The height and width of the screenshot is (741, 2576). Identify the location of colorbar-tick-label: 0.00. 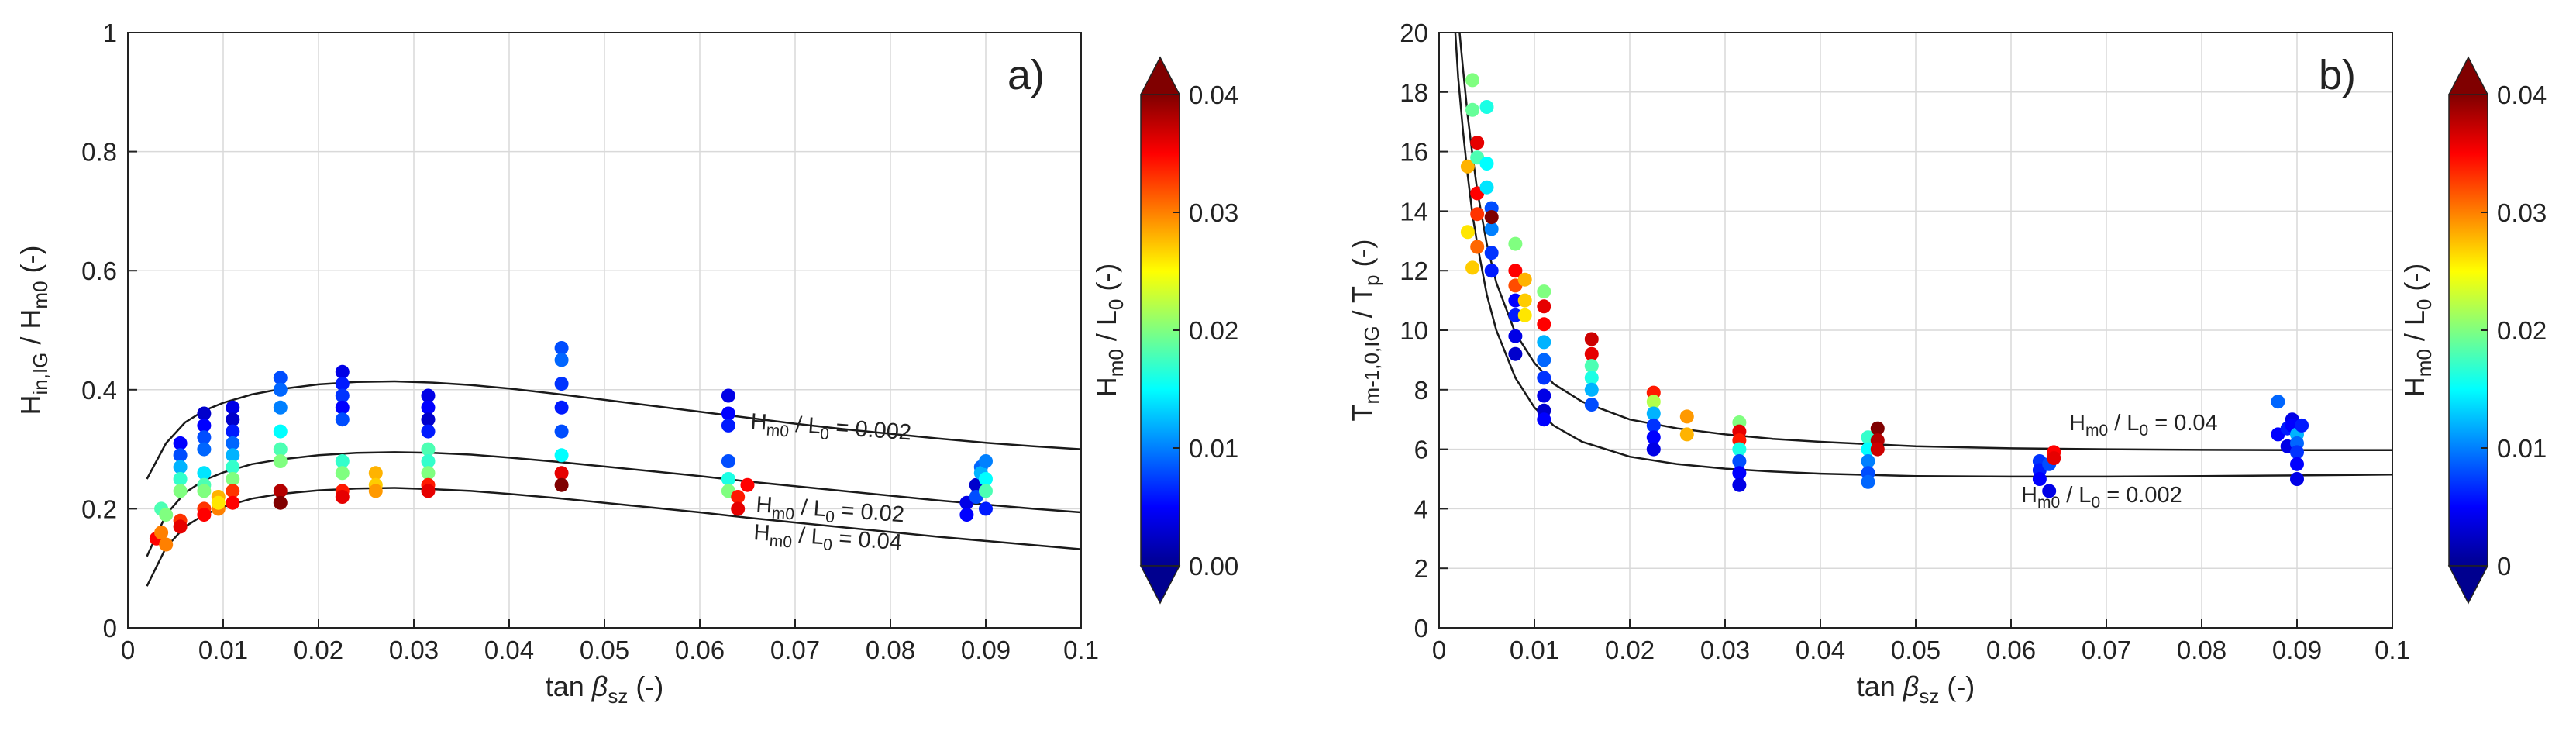
(1213, 566).